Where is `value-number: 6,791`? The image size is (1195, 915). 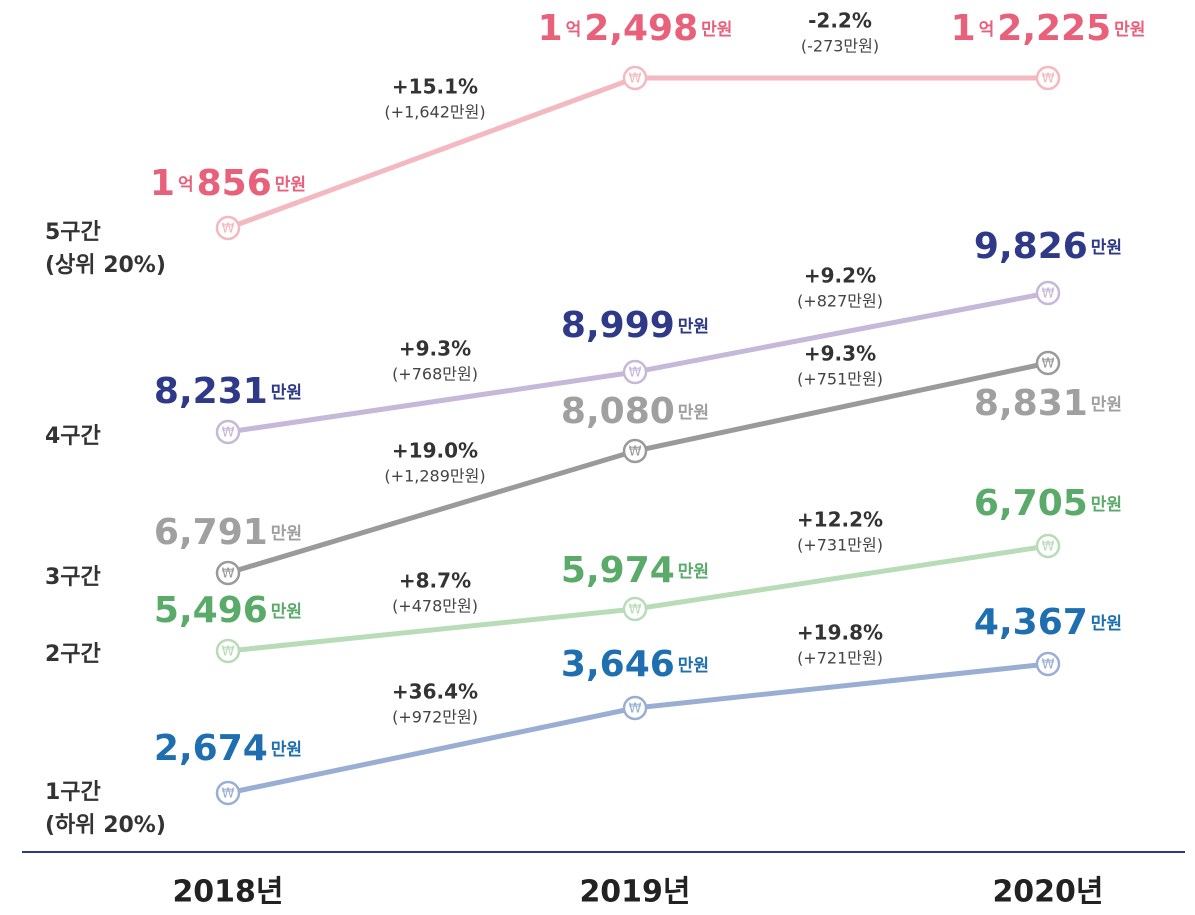 value-number: 6,791 is located at coordinates (211, 532).